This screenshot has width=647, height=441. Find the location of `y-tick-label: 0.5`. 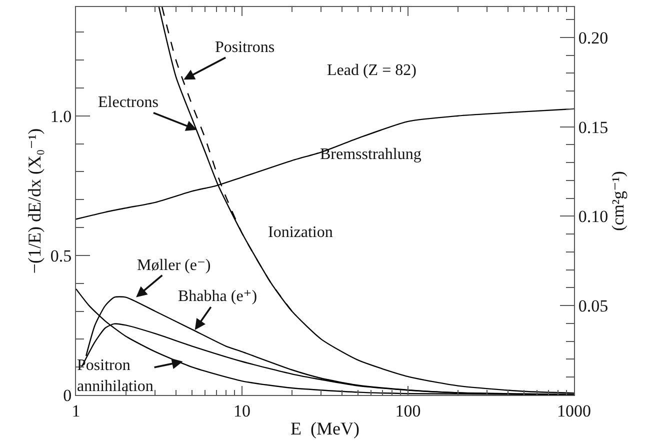

y-tick-label: 0.5 is located at coordinates (61, 256).